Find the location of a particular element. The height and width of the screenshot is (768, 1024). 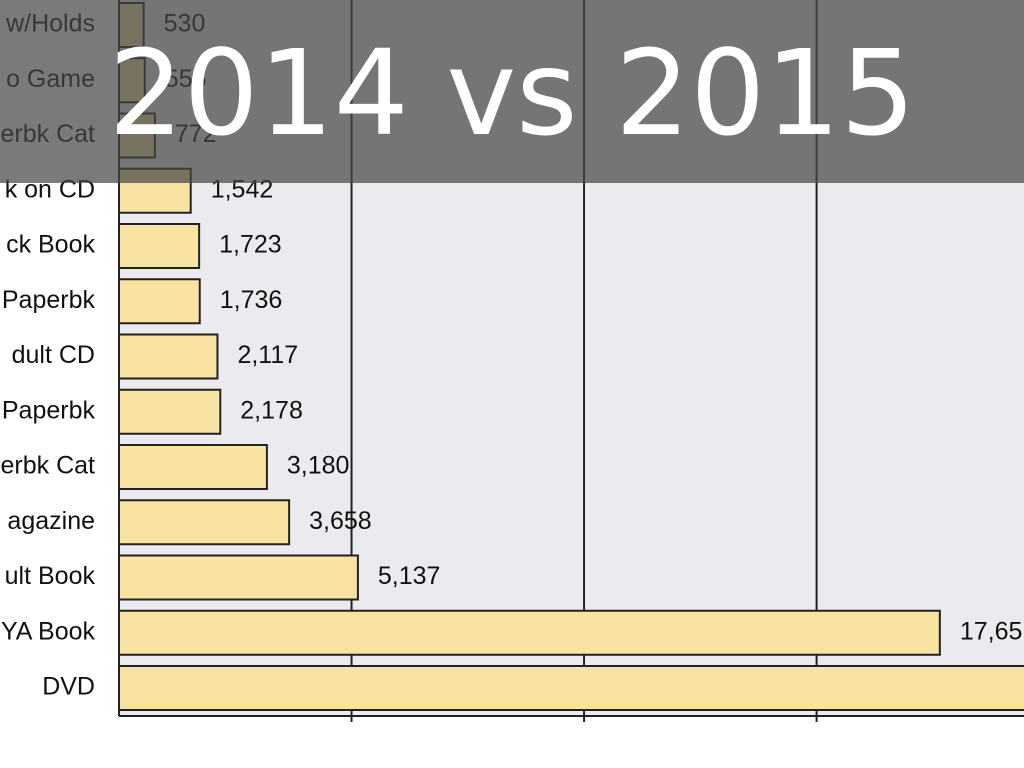

category-label: ult Book is located at coordinates (50, 576).